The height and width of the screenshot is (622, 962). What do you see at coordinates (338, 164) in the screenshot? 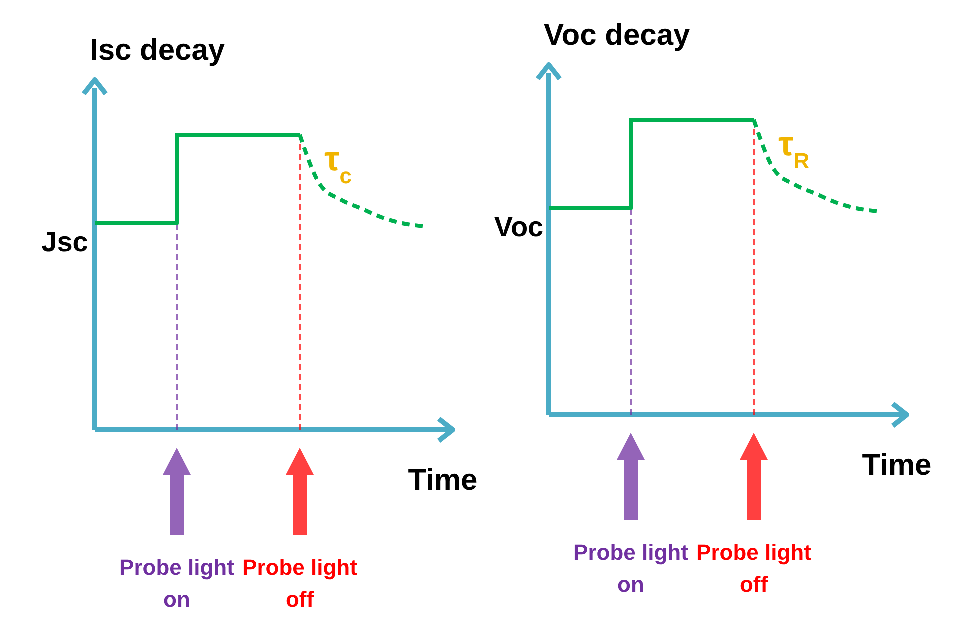
I see `annotation: τ$_{c}$` at bounding box center [338, 164].